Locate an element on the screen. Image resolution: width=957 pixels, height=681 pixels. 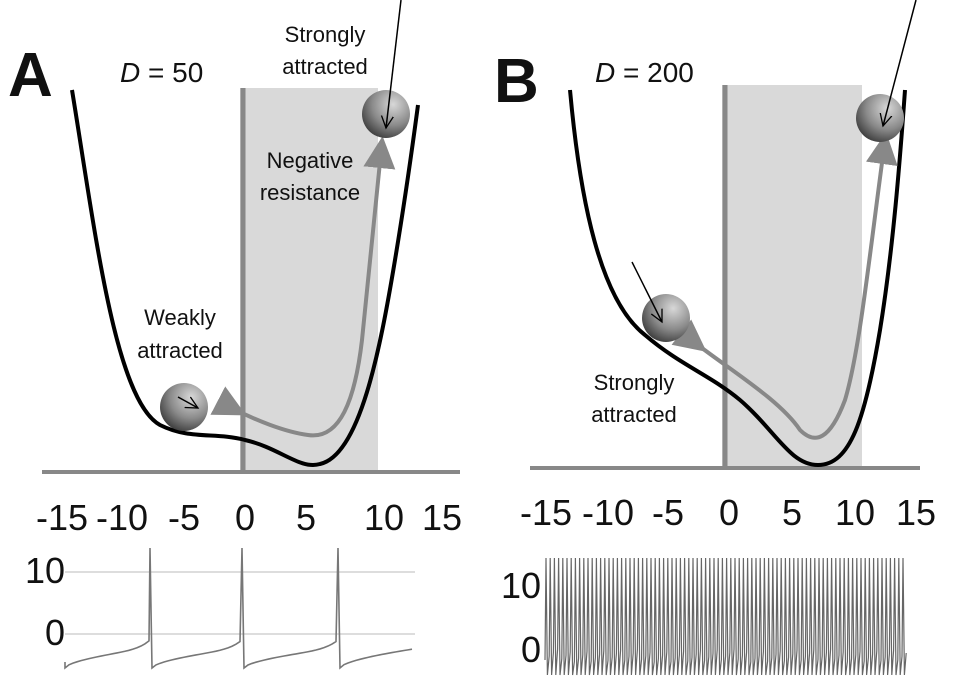
panel-label: B is located at coordinates (516, 81).